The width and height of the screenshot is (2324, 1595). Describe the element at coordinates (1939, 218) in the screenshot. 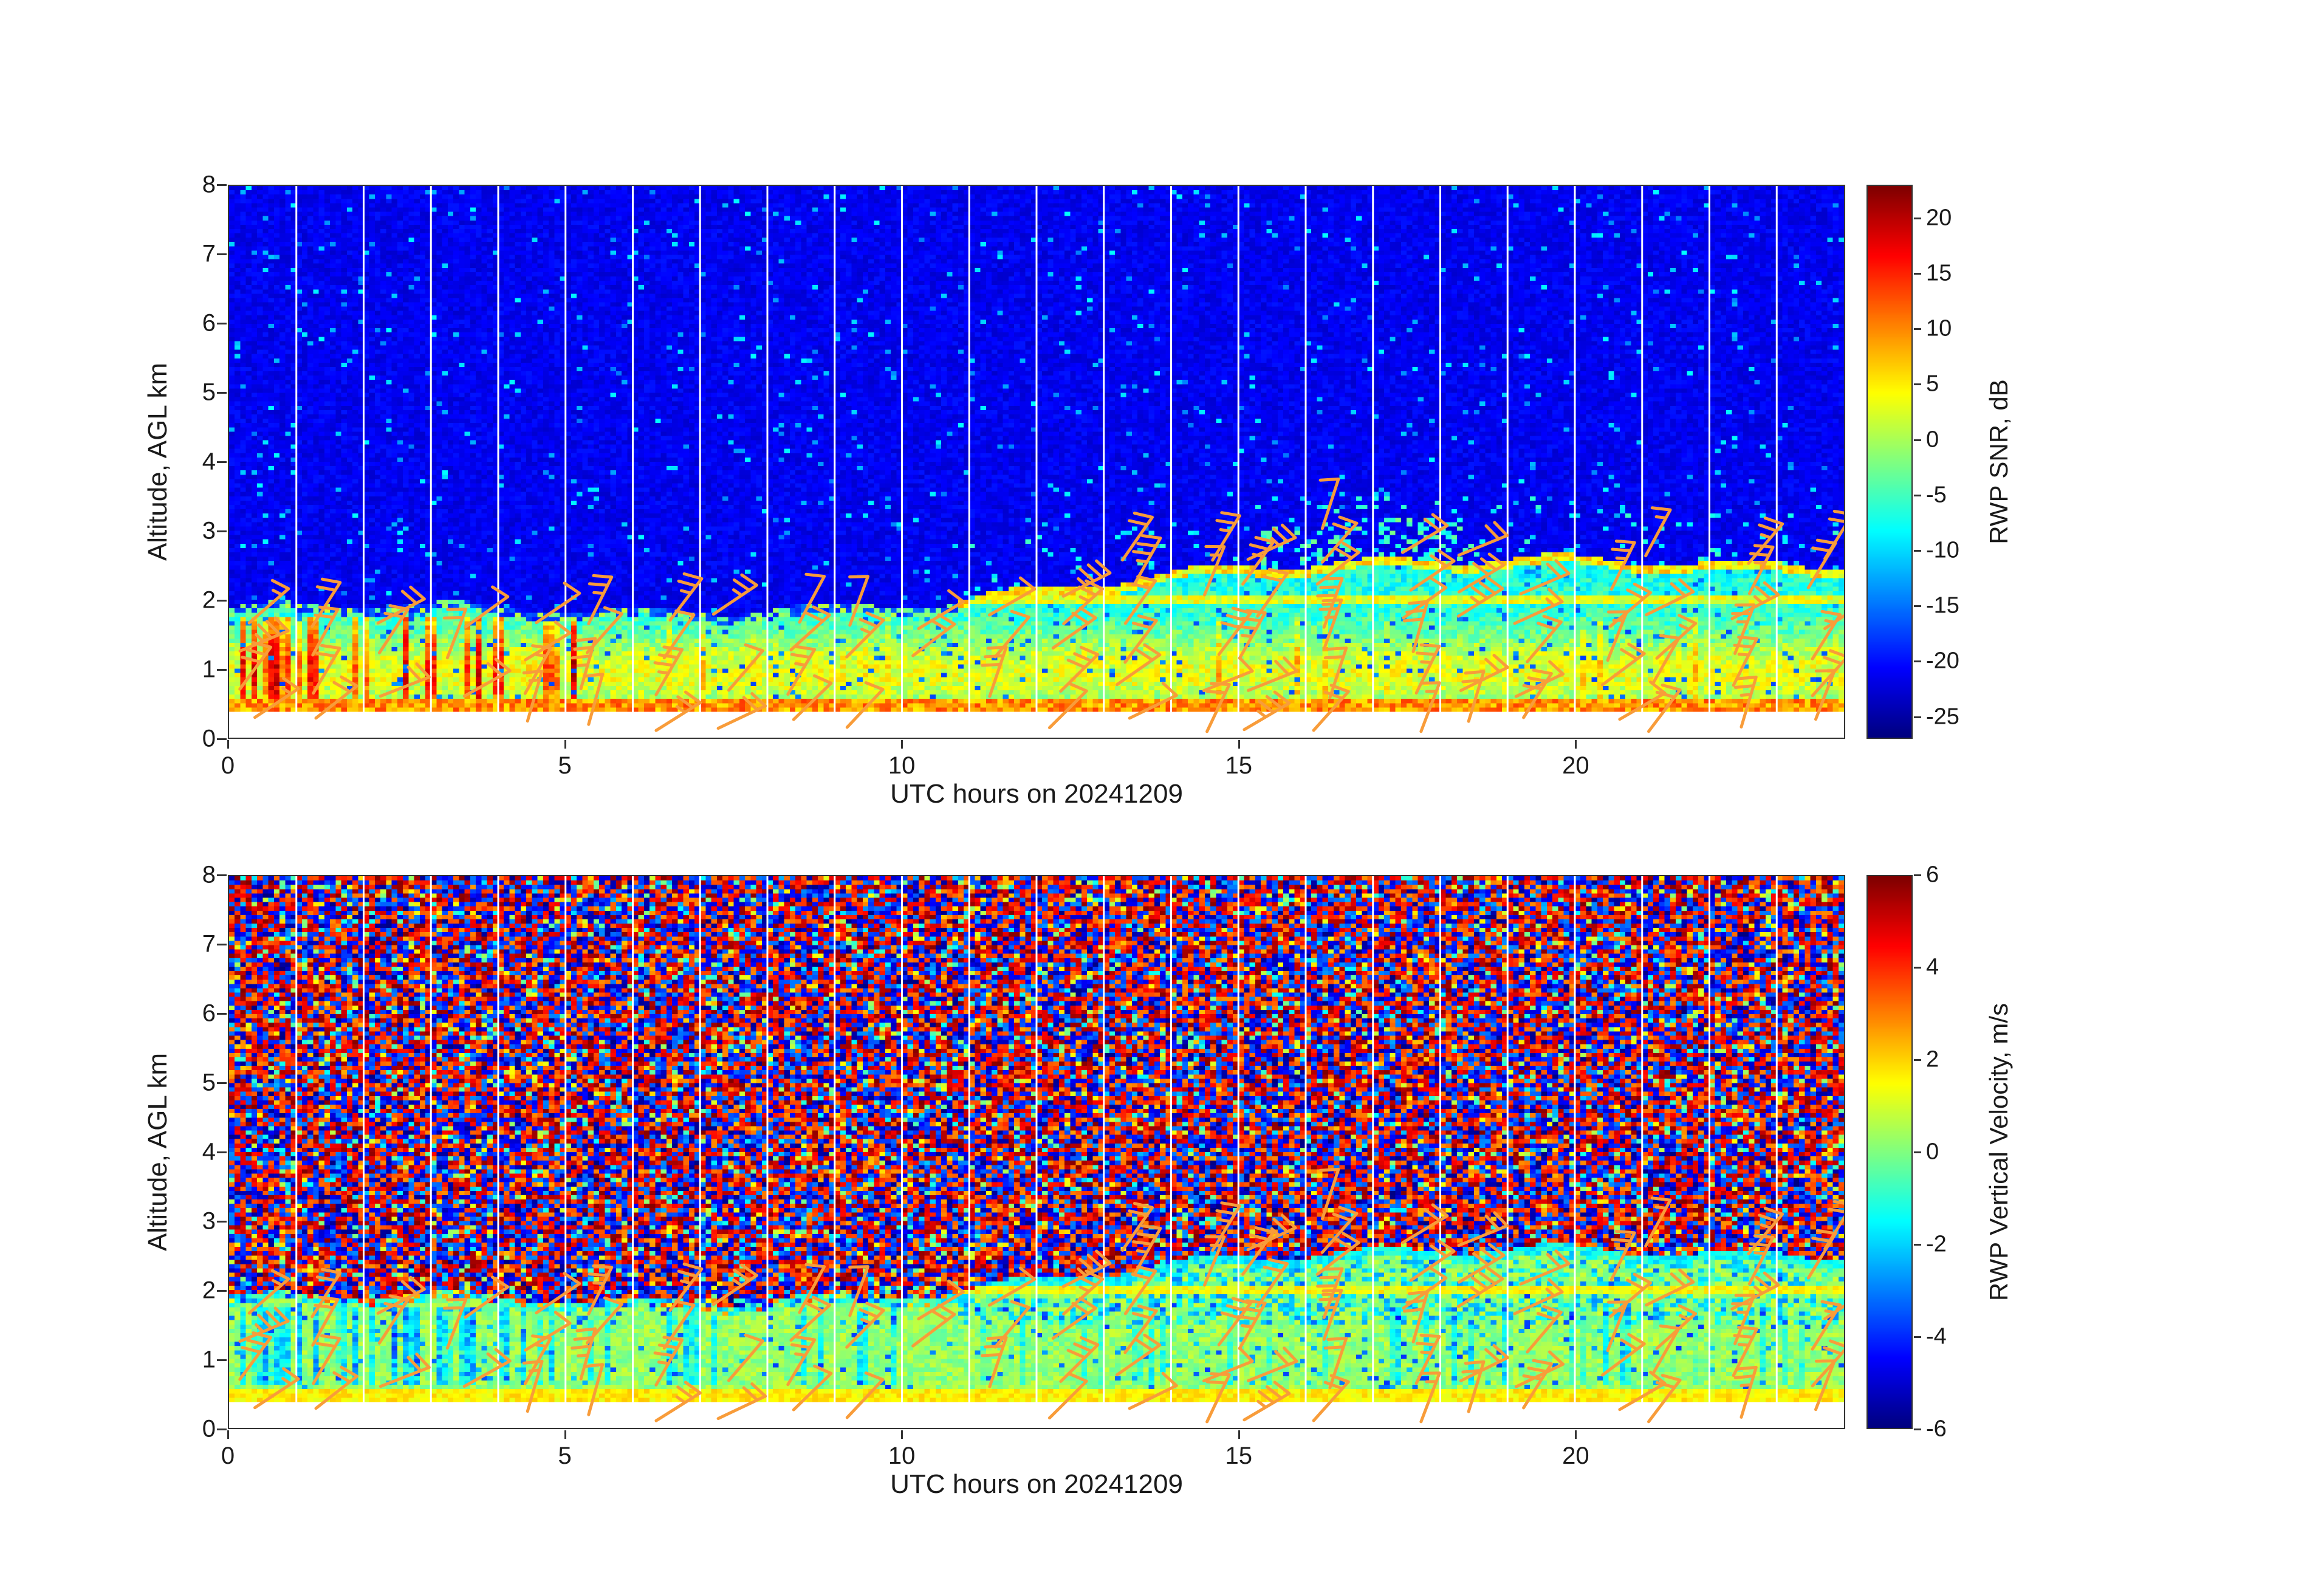

I see `colorbar-tick-label: 20` at that location.